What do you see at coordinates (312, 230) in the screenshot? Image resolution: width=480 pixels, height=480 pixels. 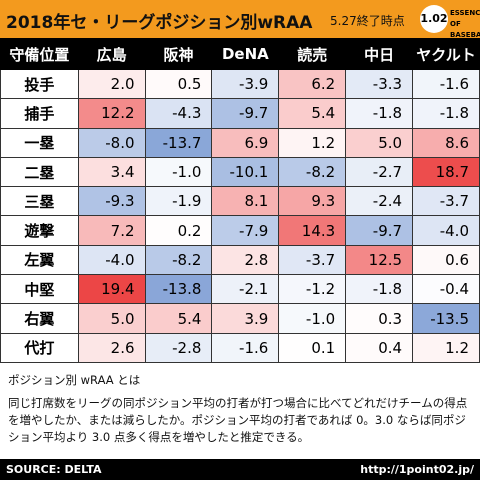 I see `cell: 14.3` at bounding box center [312, 230].